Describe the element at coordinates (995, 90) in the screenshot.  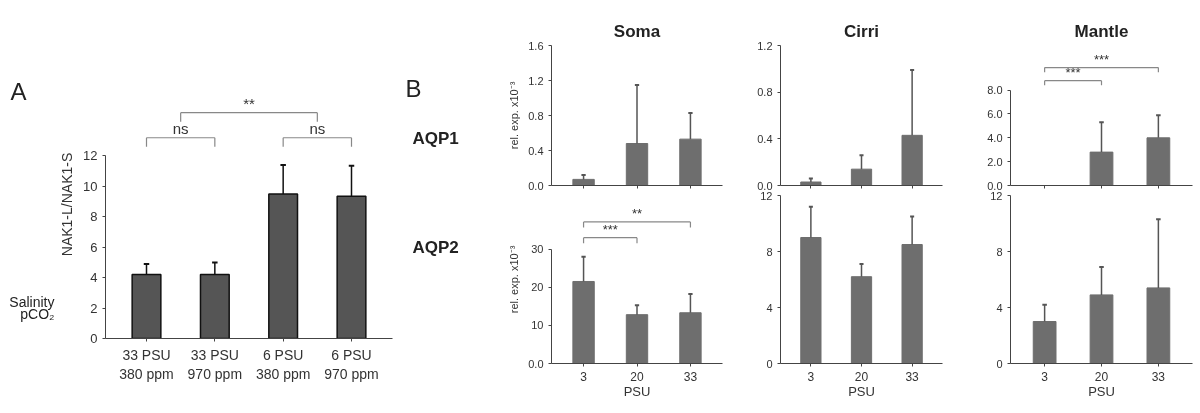
I see `y-tick-label: 8.0` at that location.